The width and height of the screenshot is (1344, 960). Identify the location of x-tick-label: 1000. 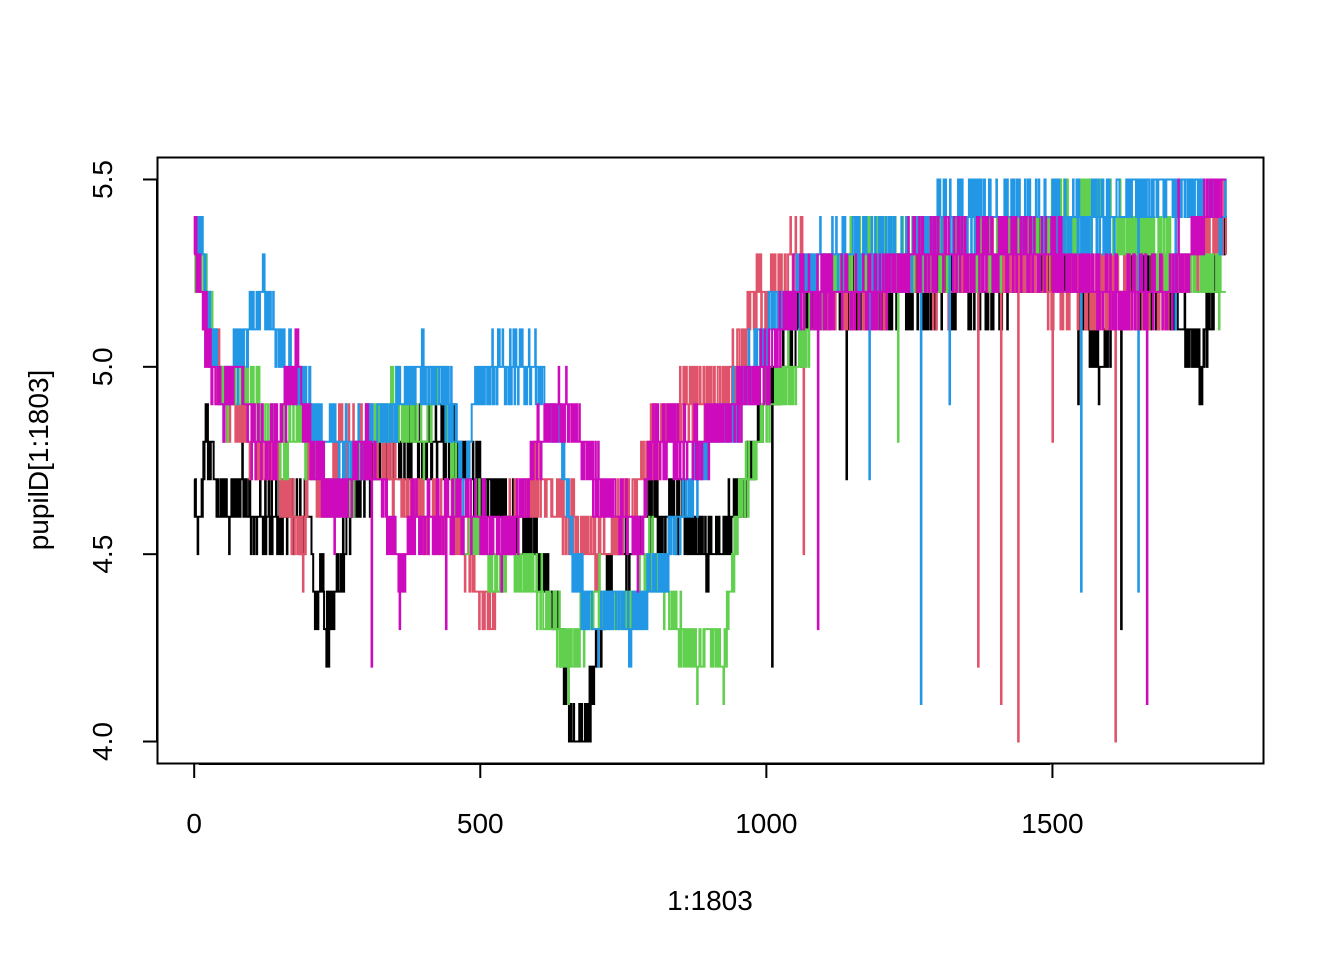
(766, 823).